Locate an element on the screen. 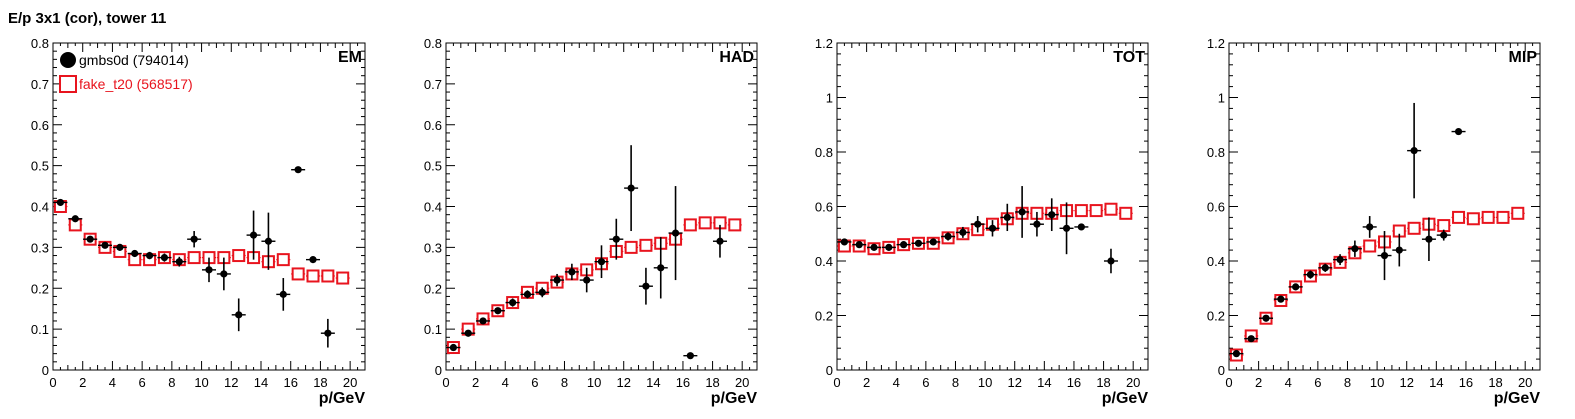 The image size is (1575, 419). panel-title: EM is located at coordinates (350, 57).